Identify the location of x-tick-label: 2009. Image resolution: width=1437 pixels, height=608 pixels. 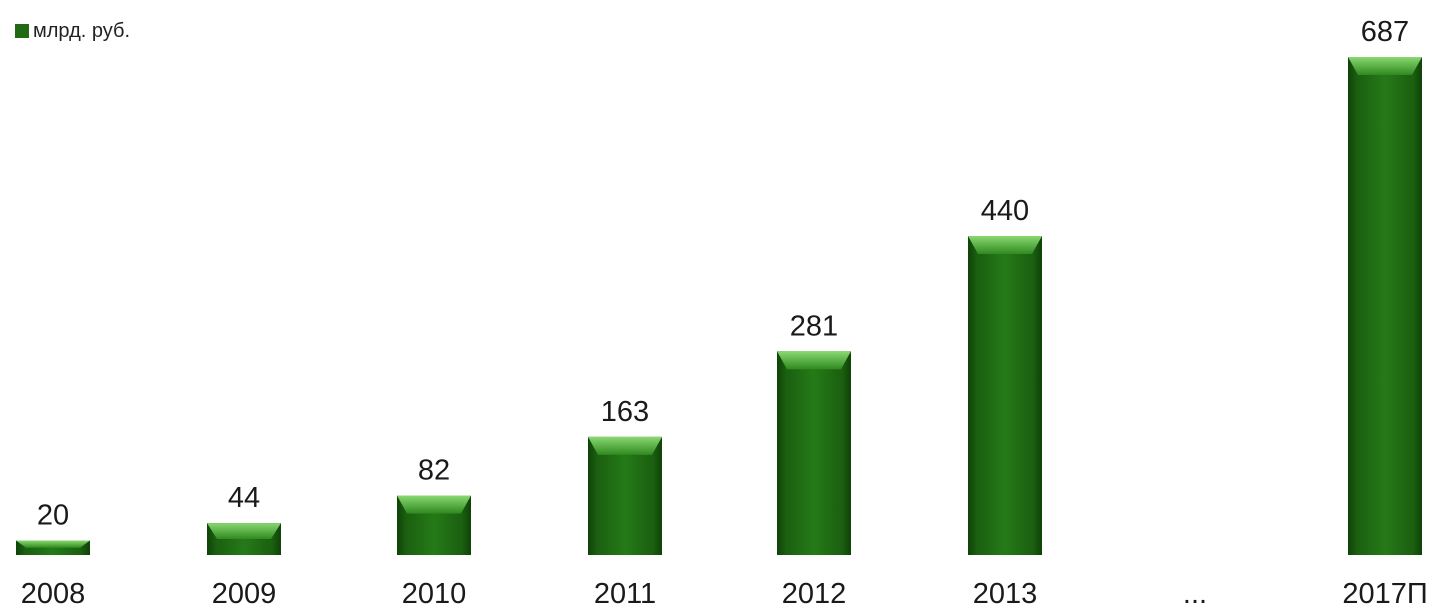
(244, 593).